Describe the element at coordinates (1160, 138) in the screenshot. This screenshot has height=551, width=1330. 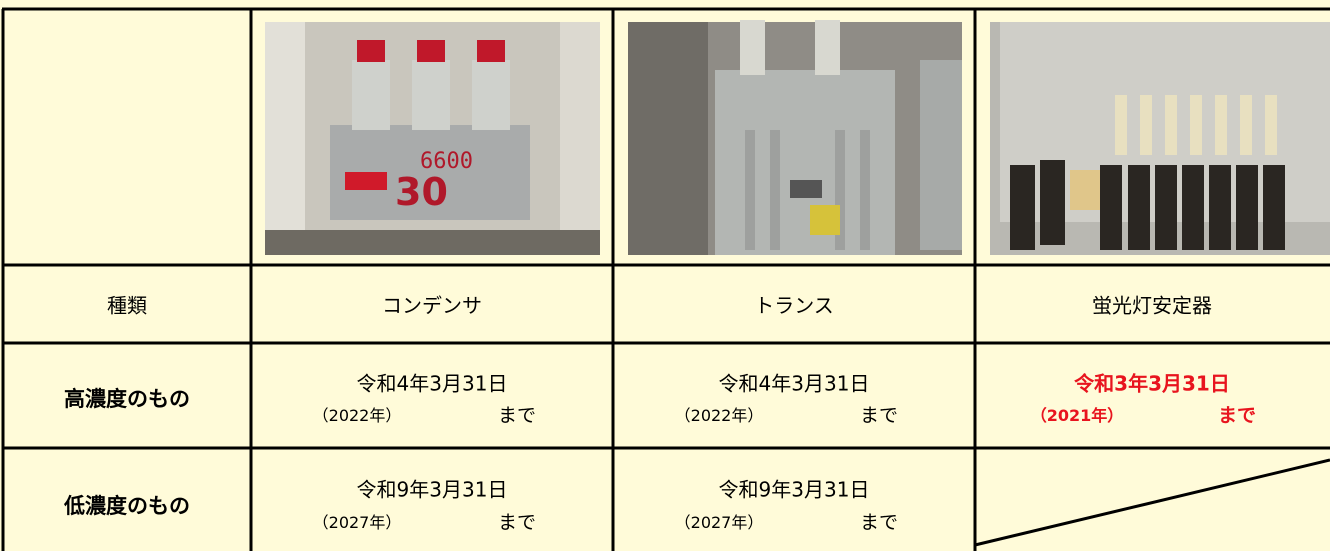
I see `ballast-photo` at that location.